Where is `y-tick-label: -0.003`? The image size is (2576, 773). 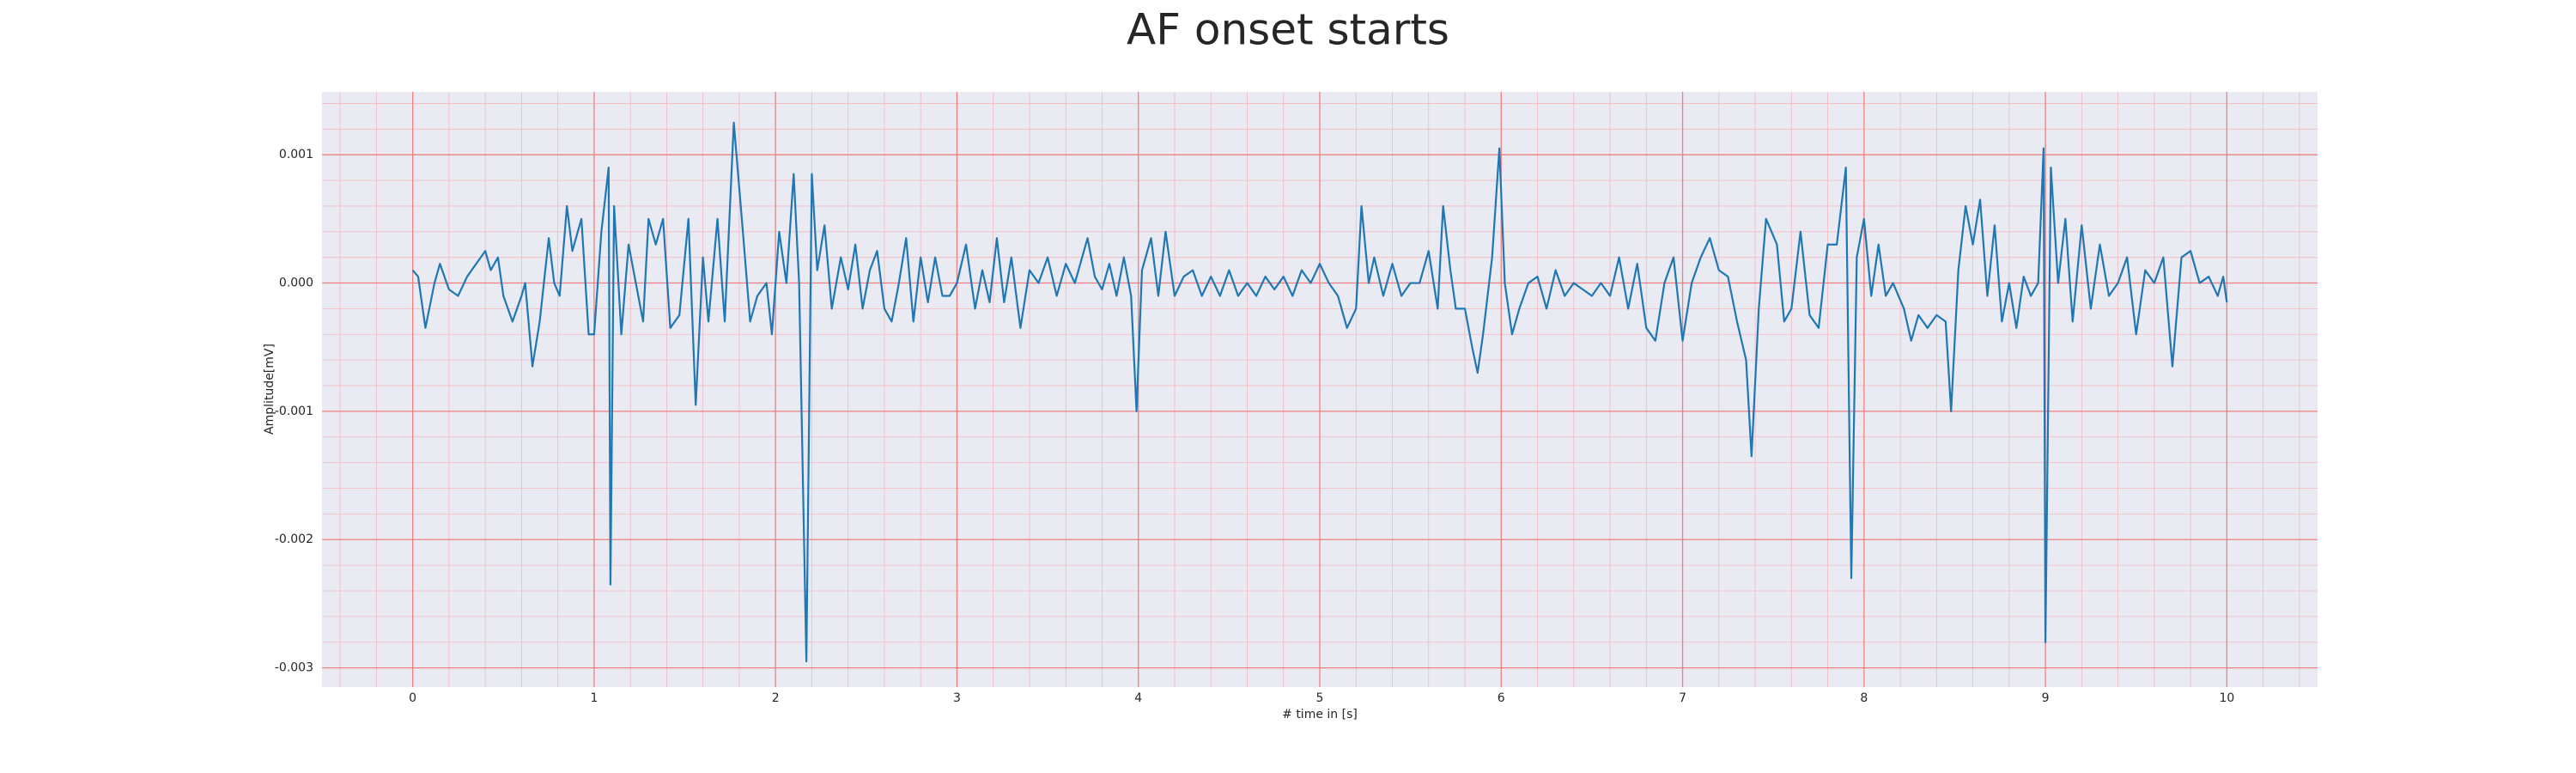 y-tick-label: -0.003 is located at coordinates (294, 668).